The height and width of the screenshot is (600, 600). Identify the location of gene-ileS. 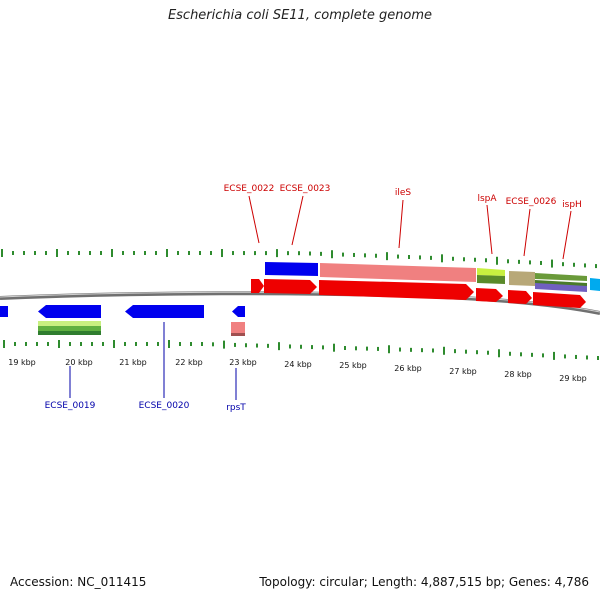
(396, 290).